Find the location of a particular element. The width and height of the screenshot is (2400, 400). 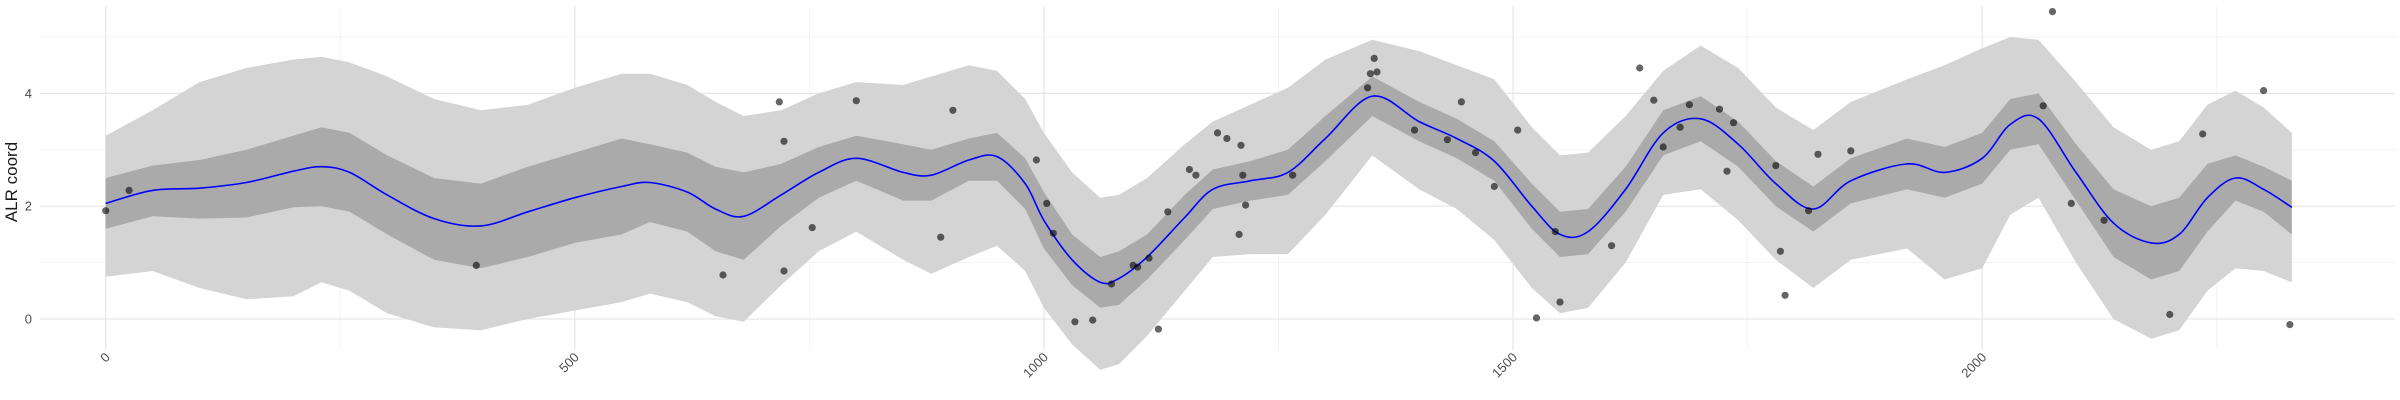

x-tick-label: 2000 is located at coordinates (1973, 365).